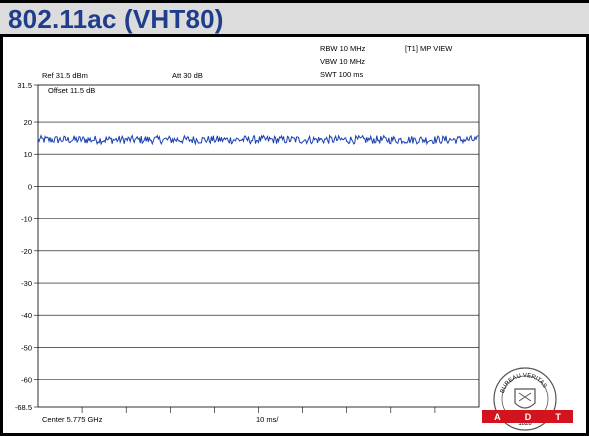 The image size is (589, 436). Describe the element at coordinates (497, 416) in the screenshot. I see `brand-letter-a: A` at that location.